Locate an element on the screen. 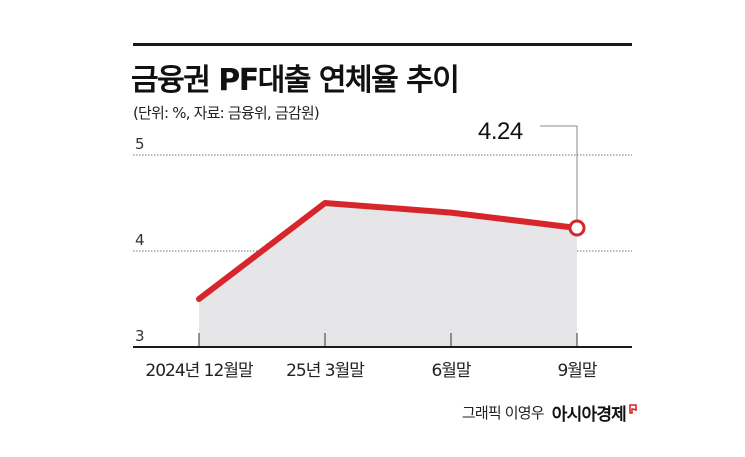 The height and width of the screenshot is (457, 745). brand-name: 아시아경제 is located at coordinates (589, 415).